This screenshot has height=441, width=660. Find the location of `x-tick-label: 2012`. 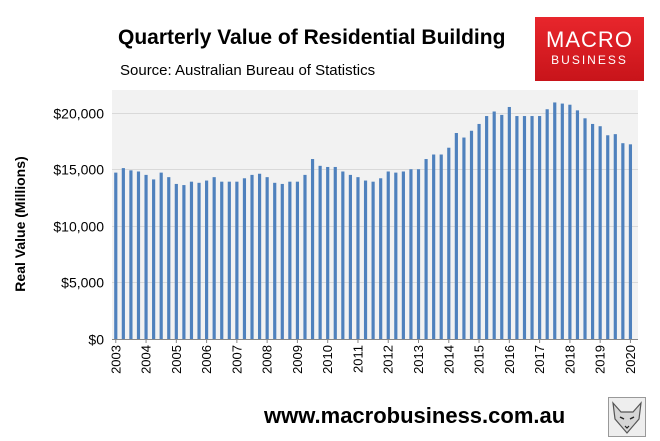

x-tick-label: 2012 is located at coordinates (388, 359).